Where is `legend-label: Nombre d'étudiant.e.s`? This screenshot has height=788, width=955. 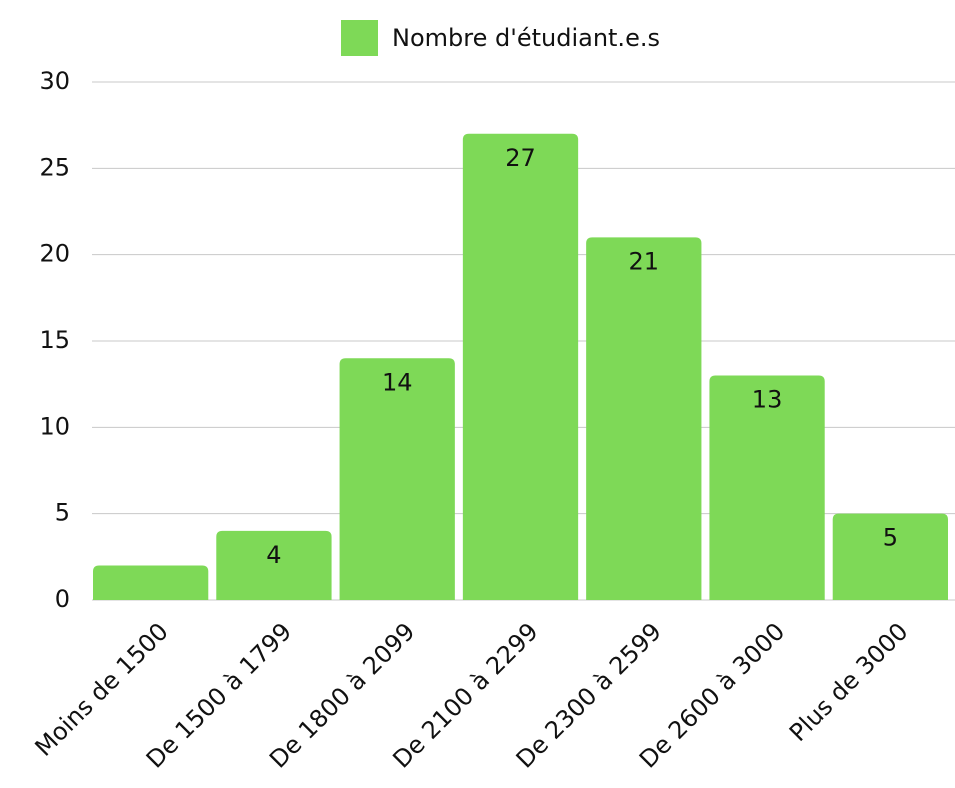 legend-label: Nombre d'étudiant.e.s is located at coordinates (526, 38).